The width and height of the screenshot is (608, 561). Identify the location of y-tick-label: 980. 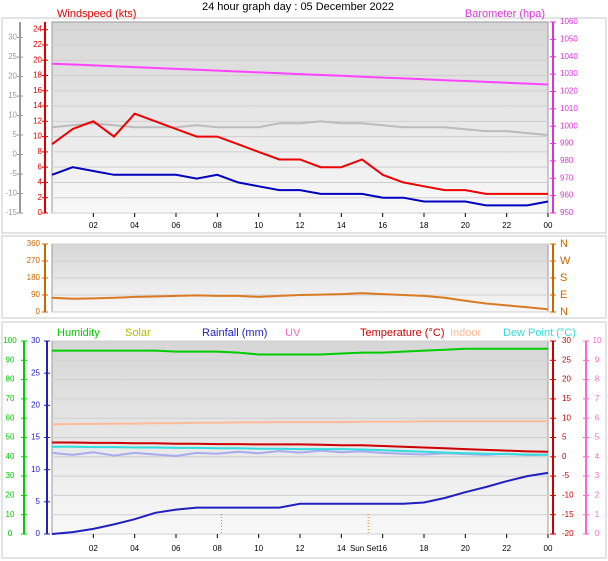
(567, 160).